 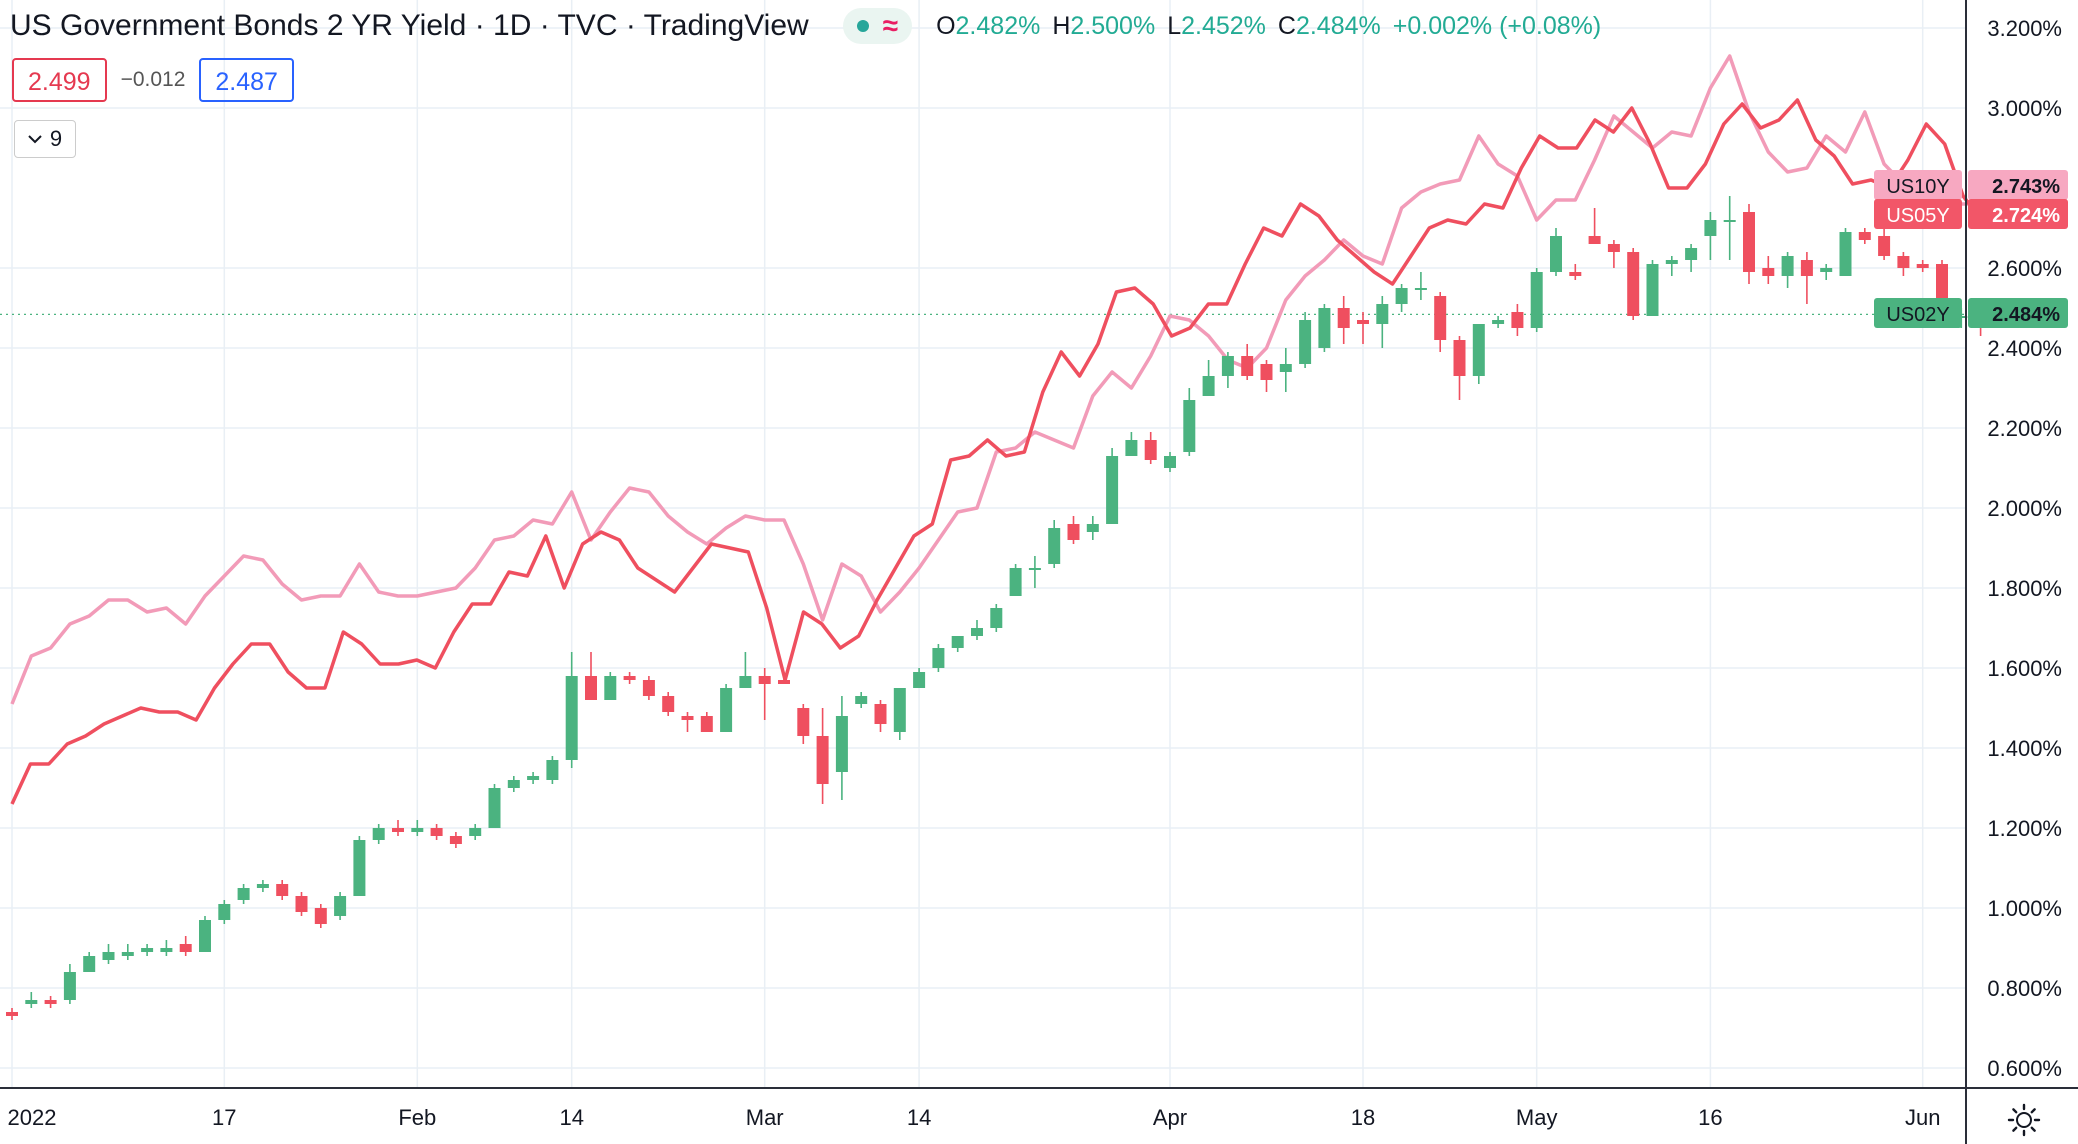 What do you see at coordinates (45, 139) in the screenshot?
I see `indicators-toggle-button: 9` at bounding box center [45, 139].